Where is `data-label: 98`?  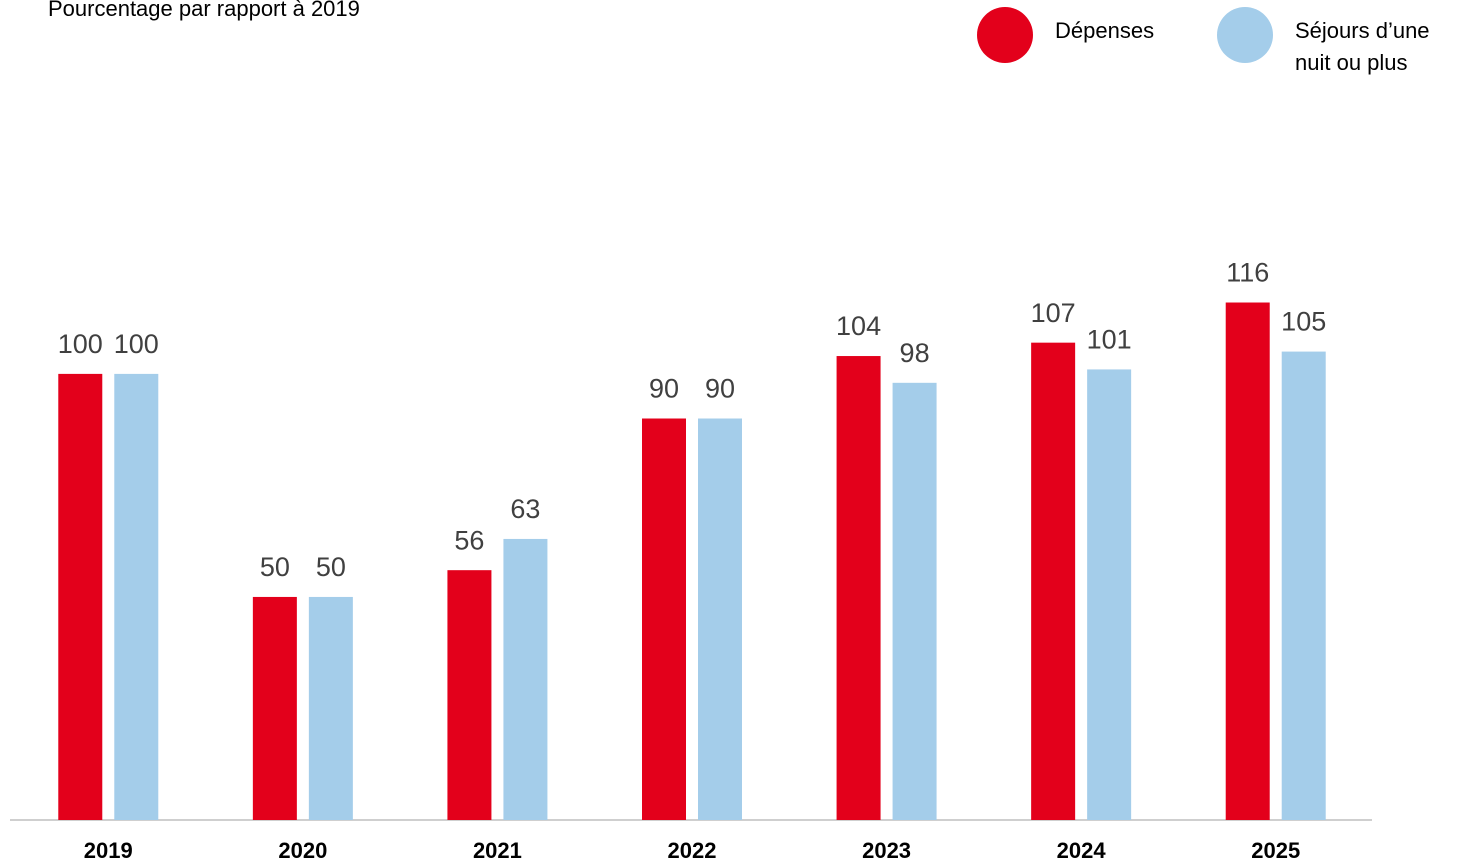 data-label: 98 is located at coordinates (915, 353).